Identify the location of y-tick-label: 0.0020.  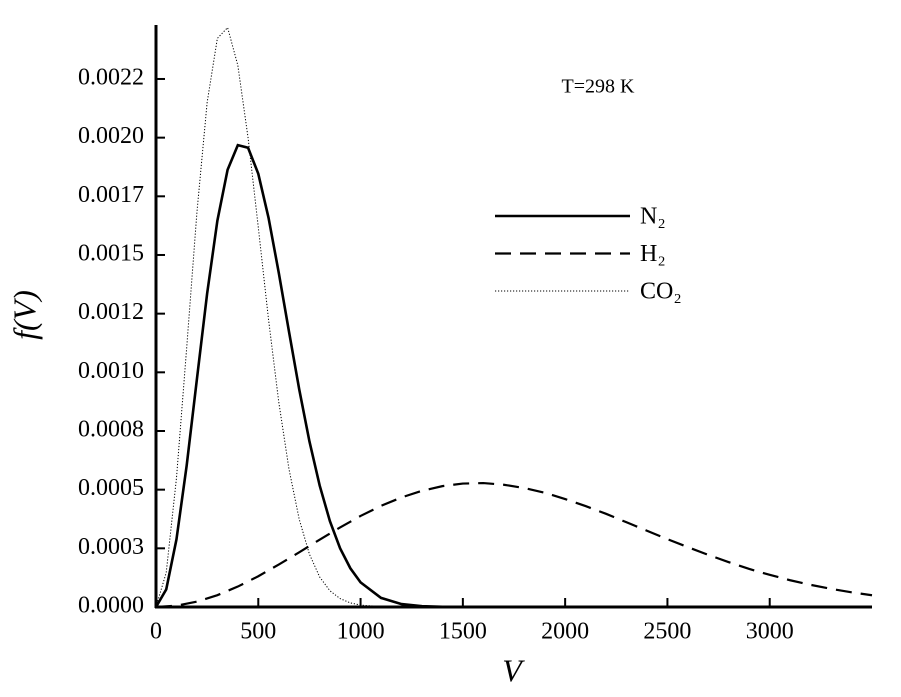
(111, 136).